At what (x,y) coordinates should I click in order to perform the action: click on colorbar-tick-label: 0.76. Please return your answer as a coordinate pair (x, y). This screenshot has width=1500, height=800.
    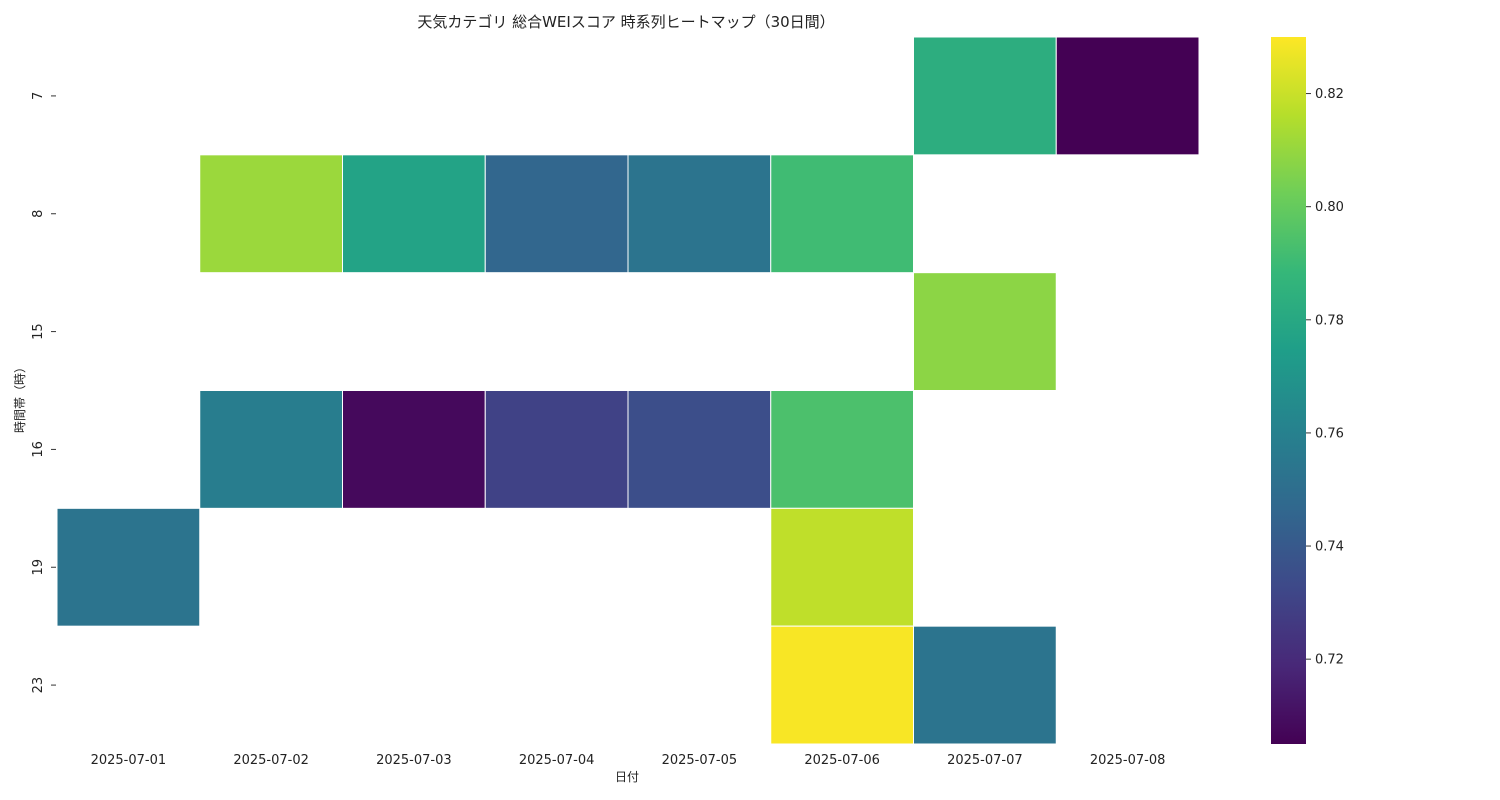
    Looking at the image, I should click on (1329, 433).